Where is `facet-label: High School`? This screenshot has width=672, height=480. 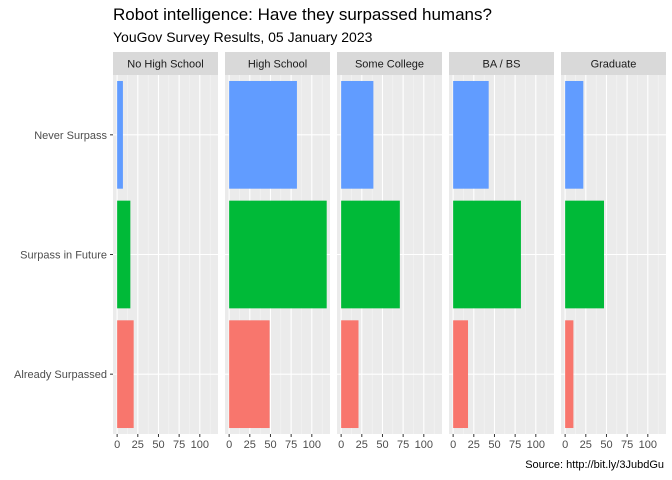
facet-label: High School is located at coordinates (277, 65).